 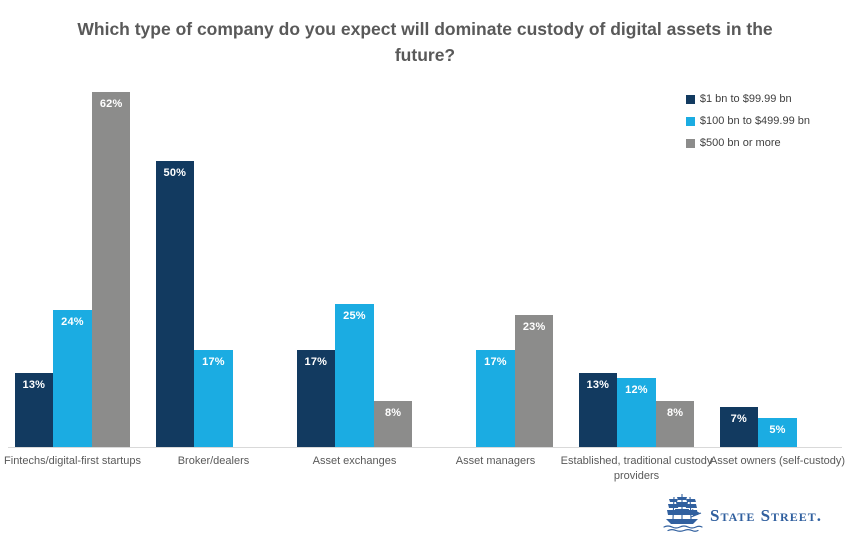 I want to click on category-label: Asset managers, so click(x=495, y=461).